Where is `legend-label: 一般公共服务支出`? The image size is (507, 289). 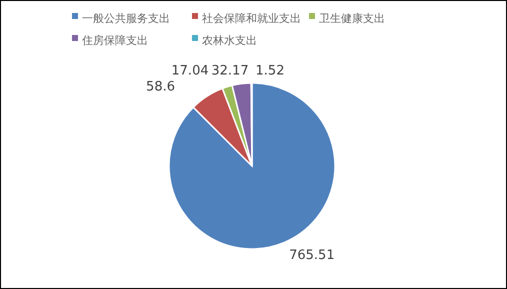 legend-label: 一般公共服务支出 is located at coordinates (126, 19).